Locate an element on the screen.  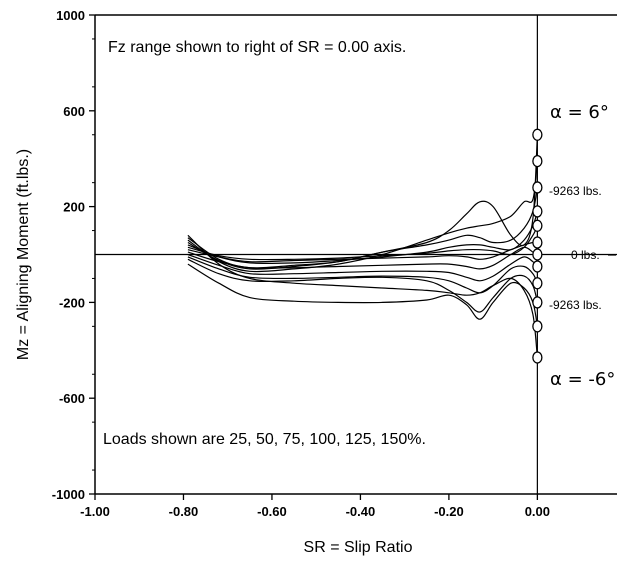
x-tick-label: -1.00 is located at coordinates (95, 511).